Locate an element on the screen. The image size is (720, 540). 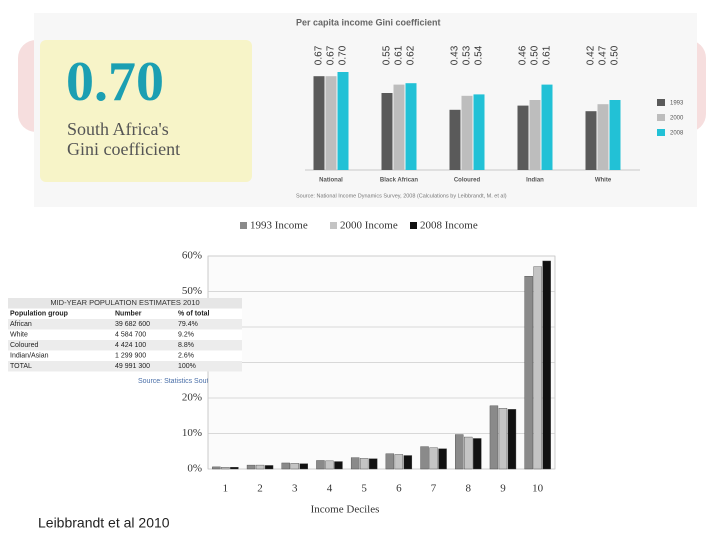
x-tick-label: 1 is located at coordinates (226, 489).